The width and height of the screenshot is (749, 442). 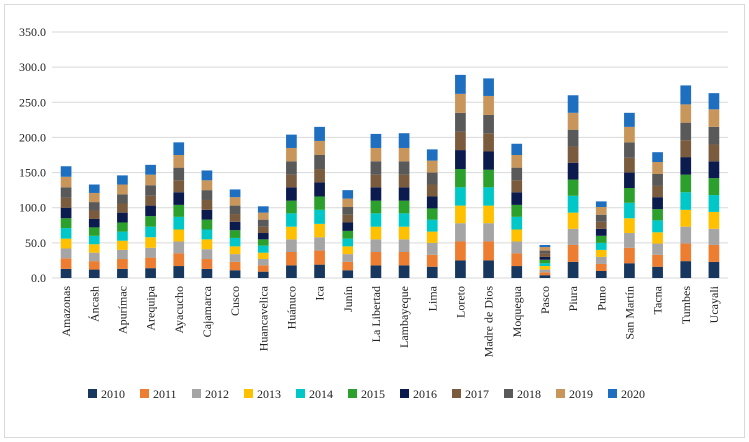 I want to click on x-tick-label: Apurímac, so click(x=122, y=310).